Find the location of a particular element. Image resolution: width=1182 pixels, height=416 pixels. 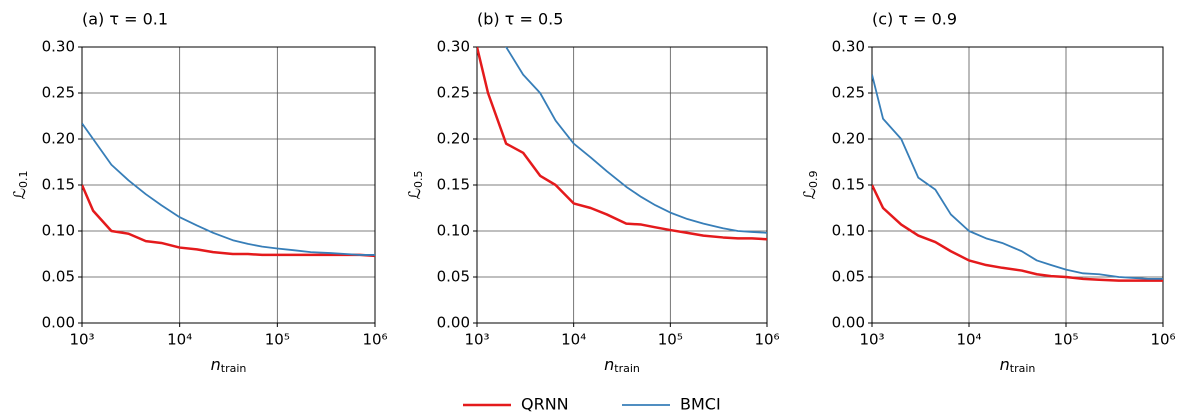

y-axis-label-sub: 0.9 is located at coordinates (813, 179).